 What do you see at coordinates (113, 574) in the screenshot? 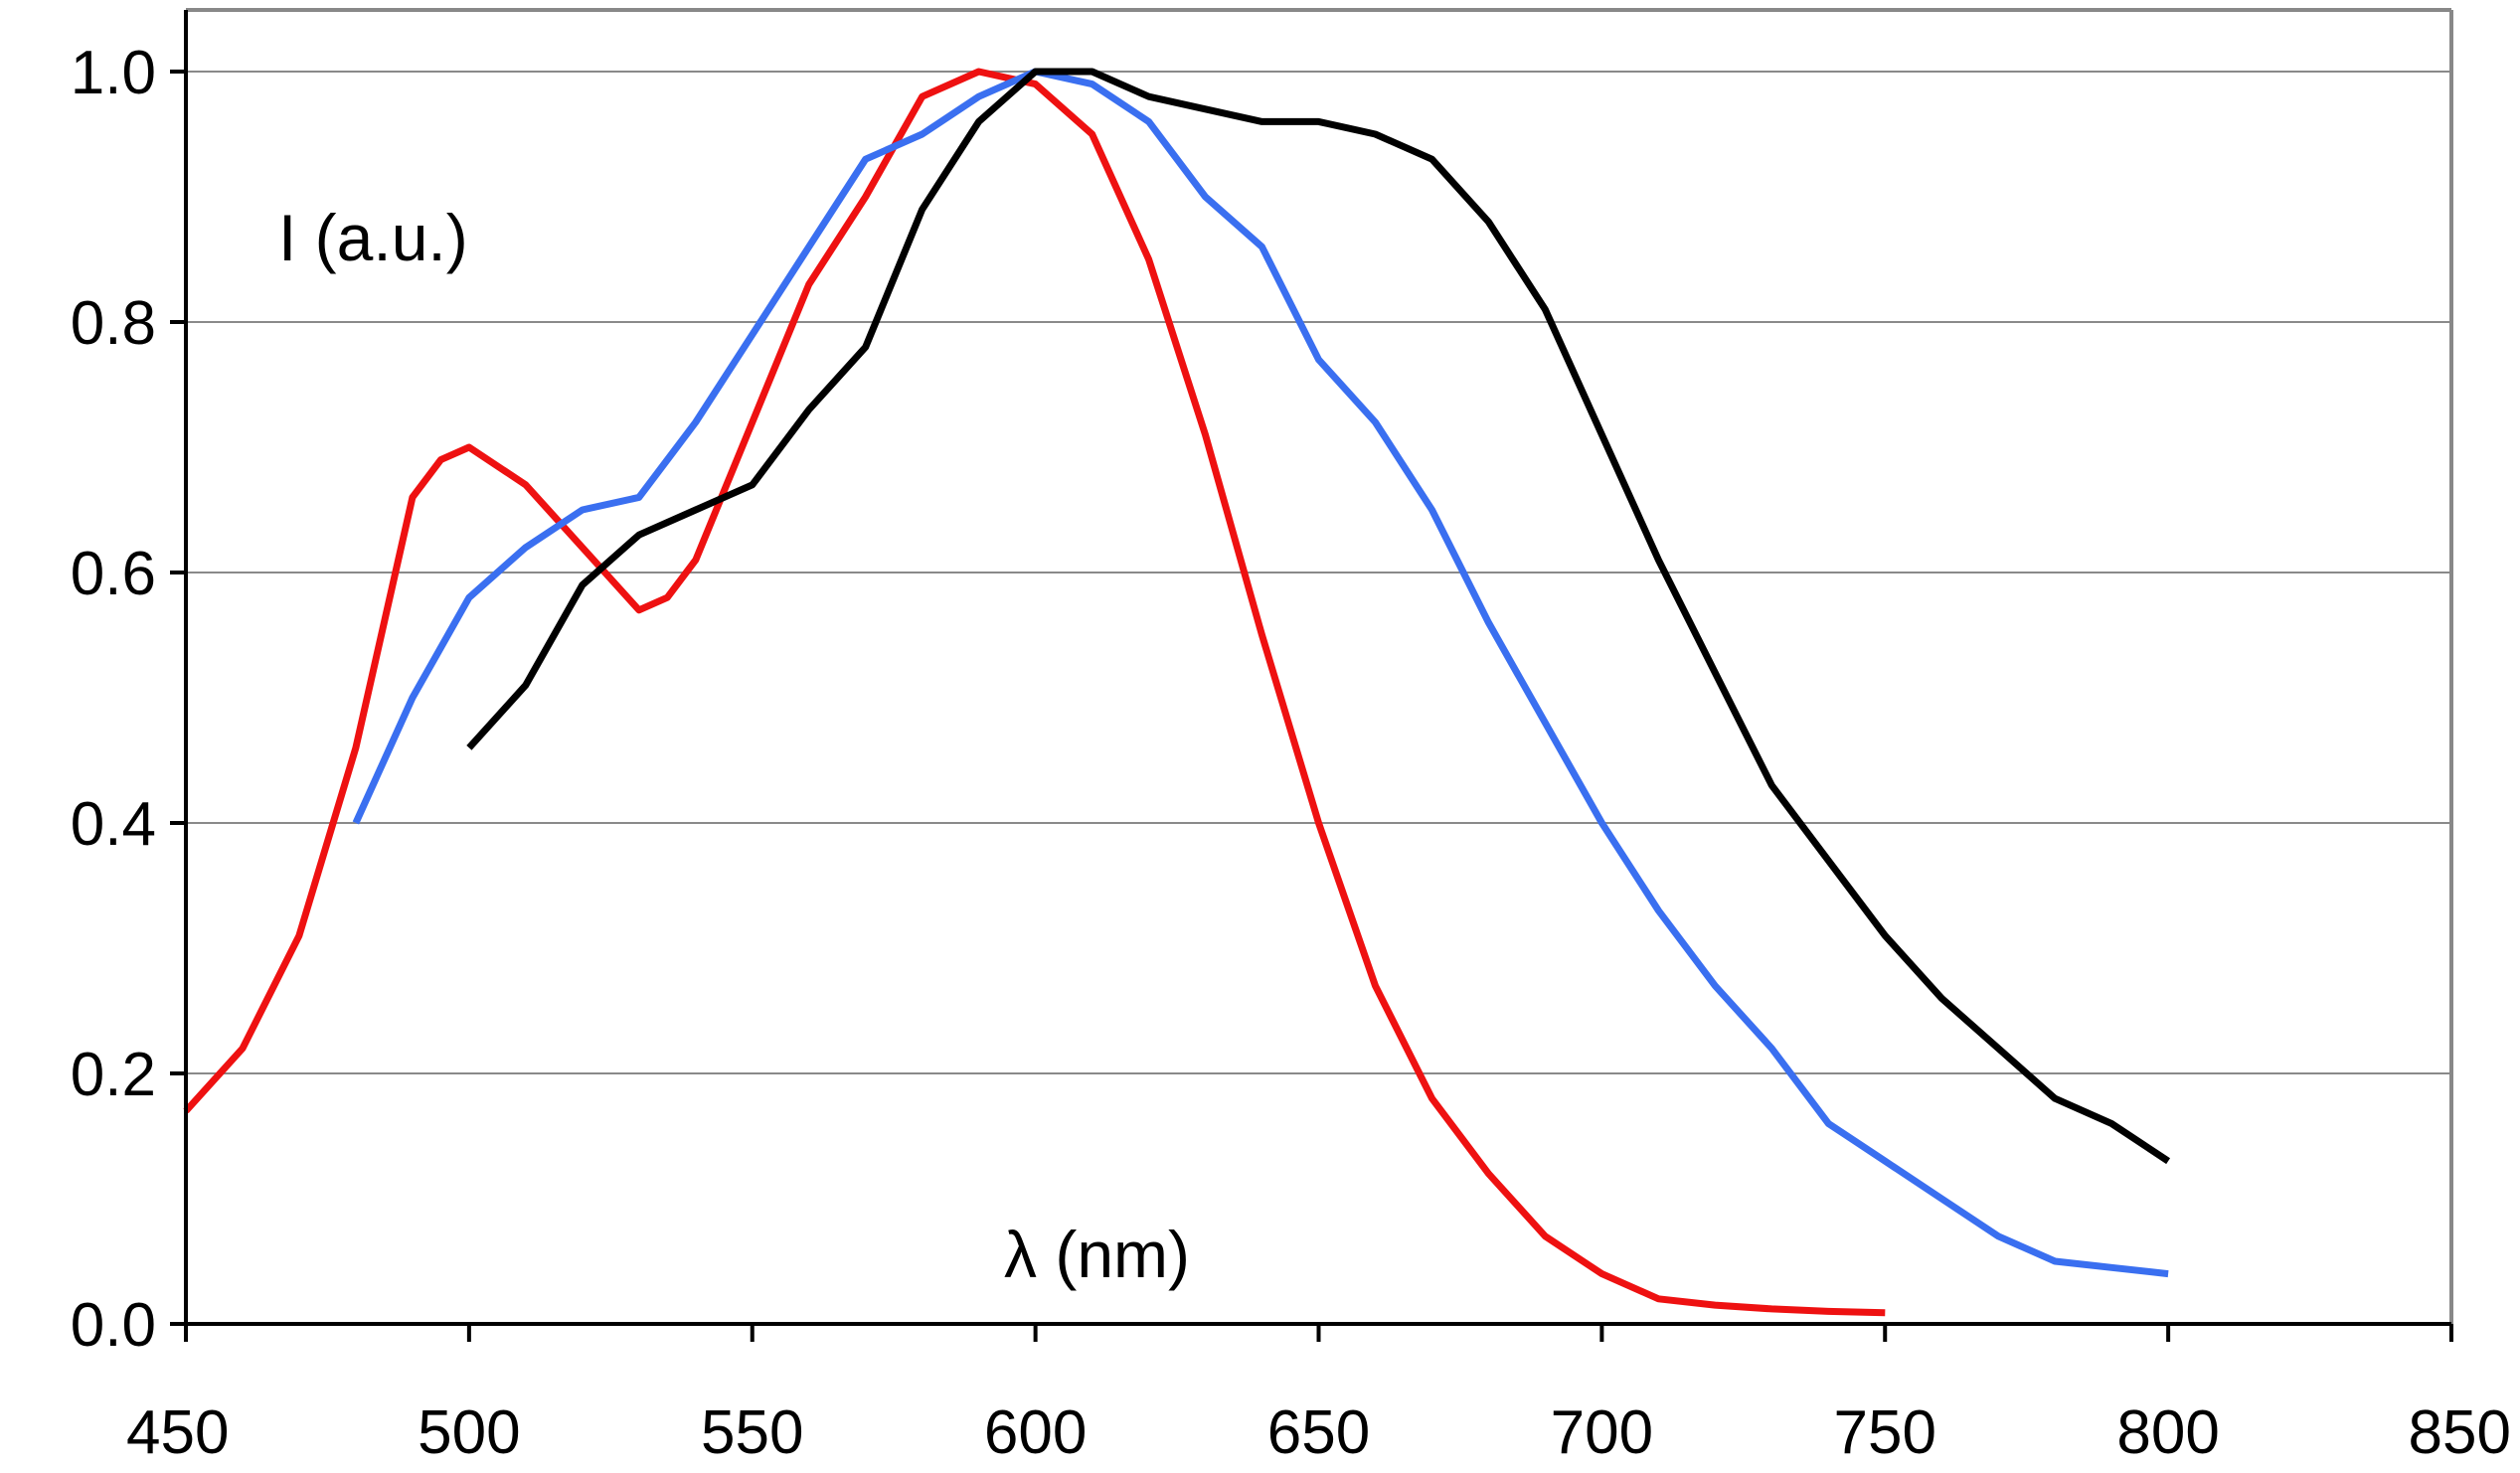
I see `y-tick-label: 0.6` at bounding box center [113, 574].